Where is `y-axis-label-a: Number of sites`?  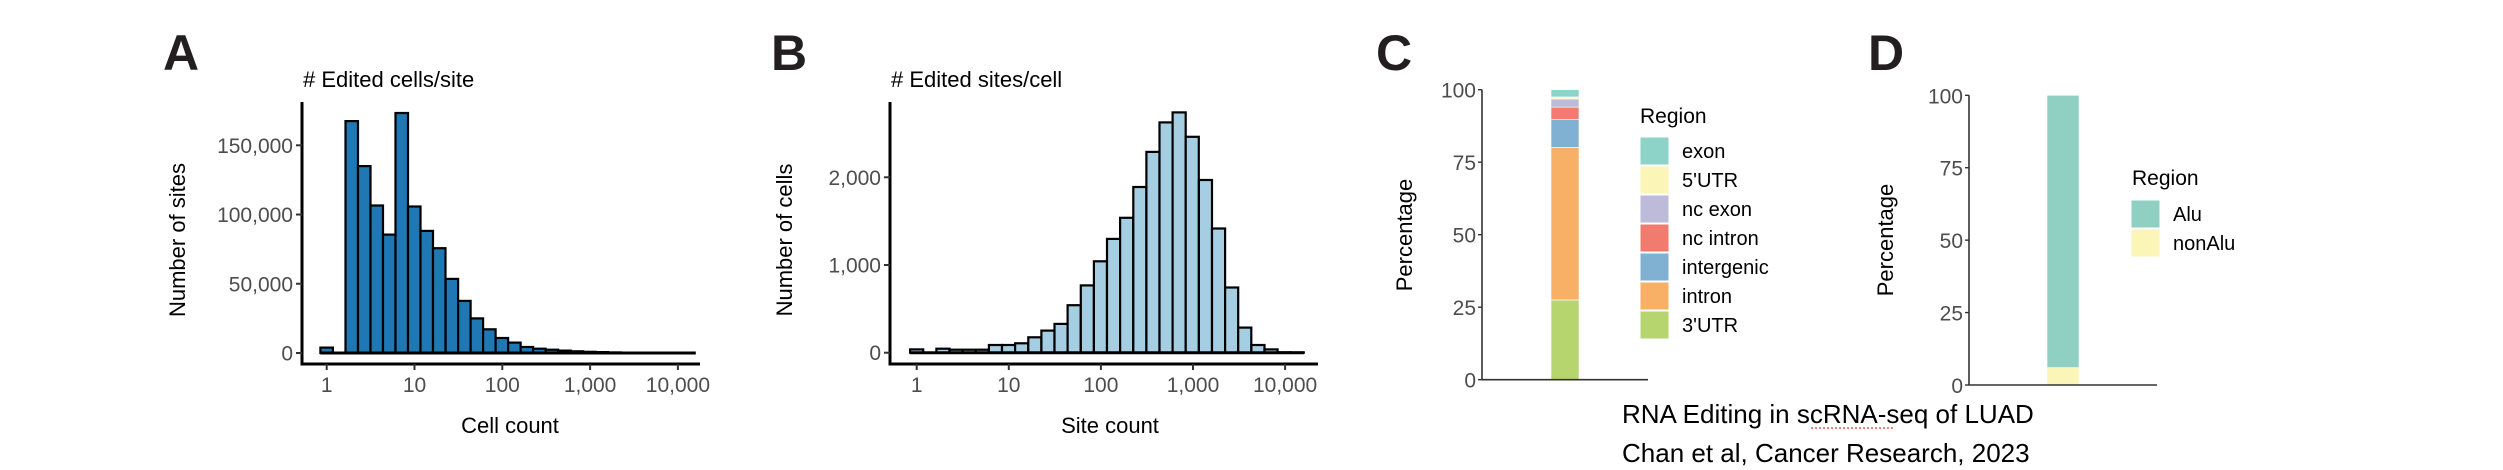 y-axis-label-a: Number of sites is located at coordinates (177, 240).